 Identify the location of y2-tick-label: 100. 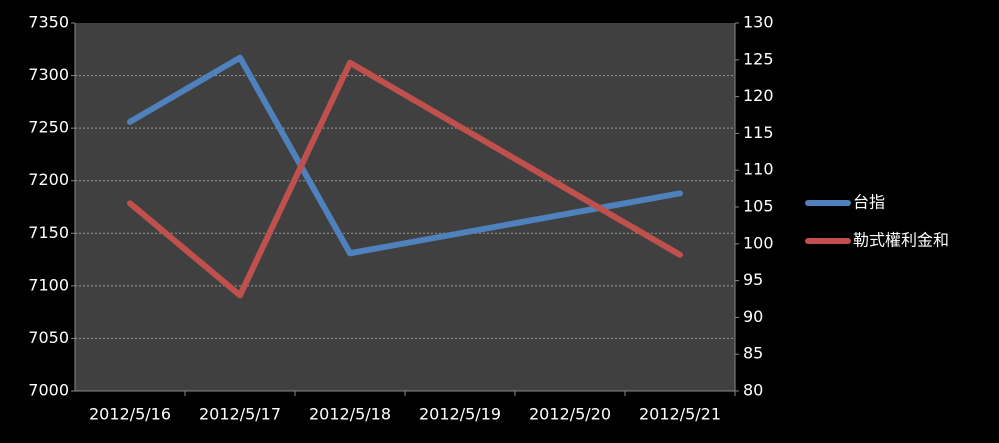
(758, 242).